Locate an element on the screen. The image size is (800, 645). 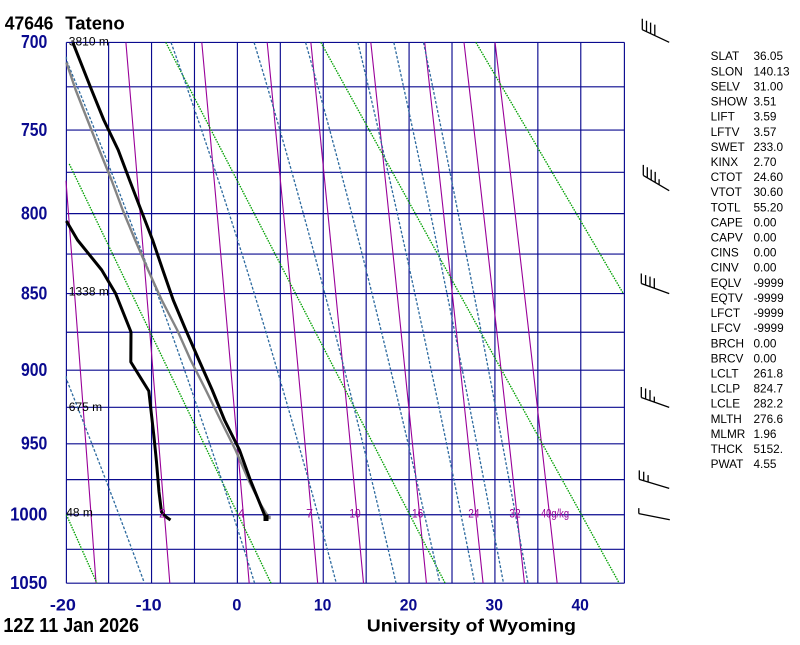
svg-text: -10 is located at coordinates (149, 605).